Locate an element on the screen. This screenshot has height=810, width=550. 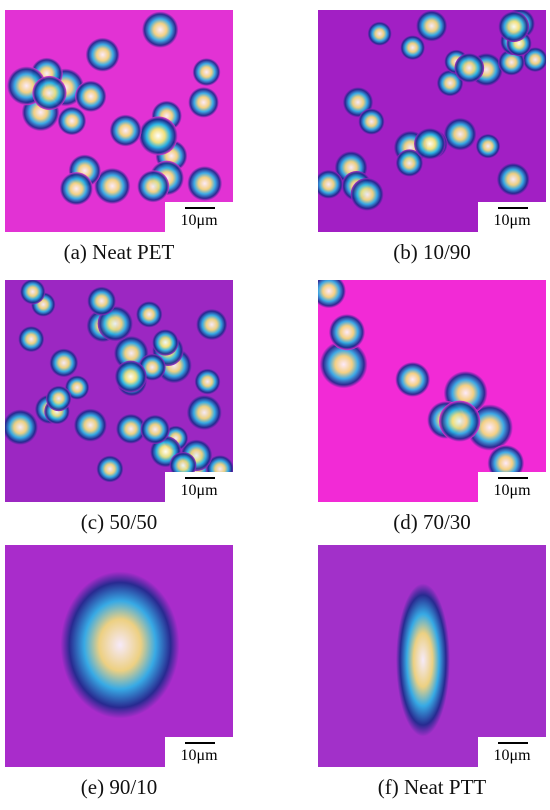
caption: (e) 90/10 is located at coordinates (119, 787).